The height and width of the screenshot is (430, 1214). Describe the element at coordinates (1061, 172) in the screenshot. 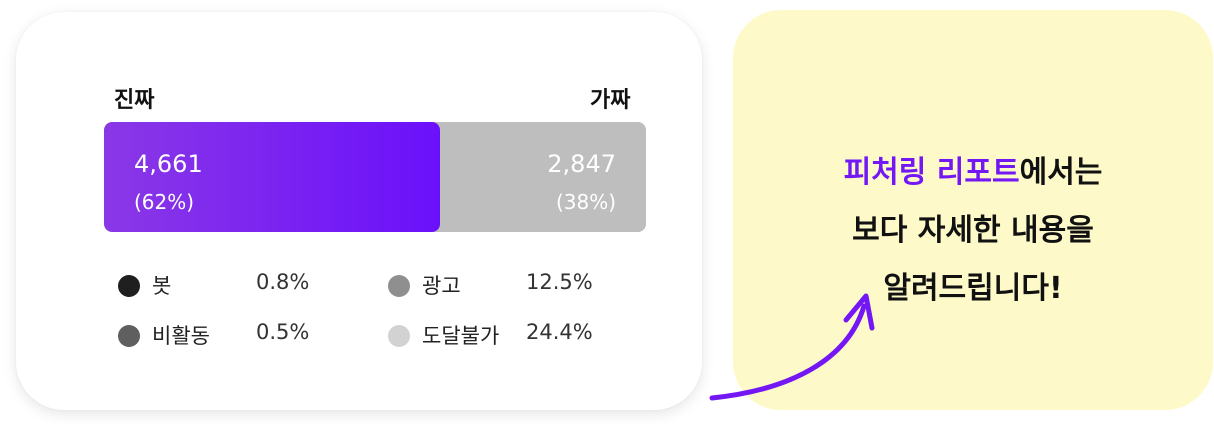

I see `promo-line-1-rest: 에서는` at that location.